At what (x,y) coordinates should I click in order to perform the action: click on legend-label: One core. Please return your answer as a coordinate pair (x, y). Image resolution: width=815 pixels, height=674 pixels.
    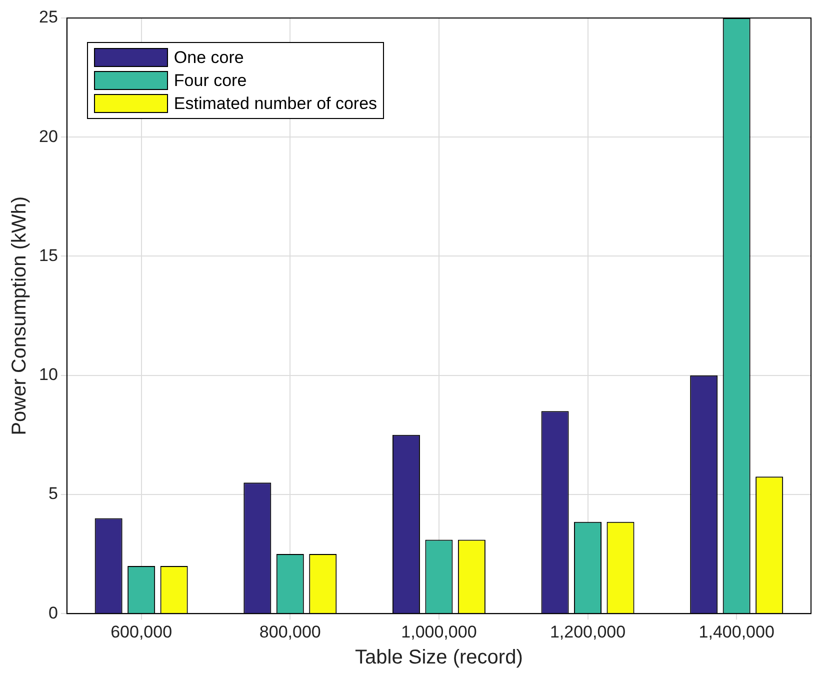
    Looking at the image, I should click on (209, 58).